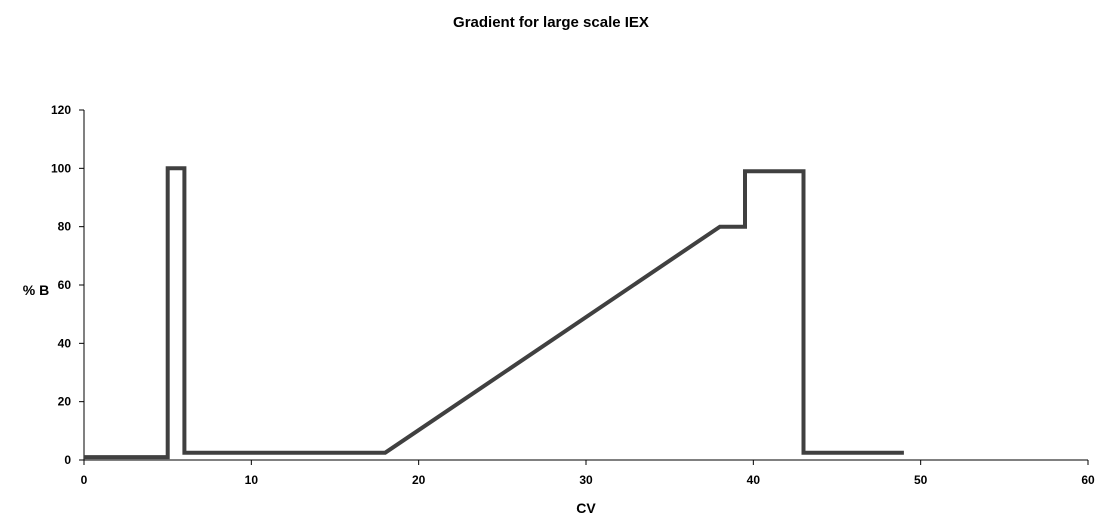 The height and width of the screenshot is (525, 1095). Describe the element at coordinates (754, 480) in the screenshot. I see `x-tick-label: 40` at that location.